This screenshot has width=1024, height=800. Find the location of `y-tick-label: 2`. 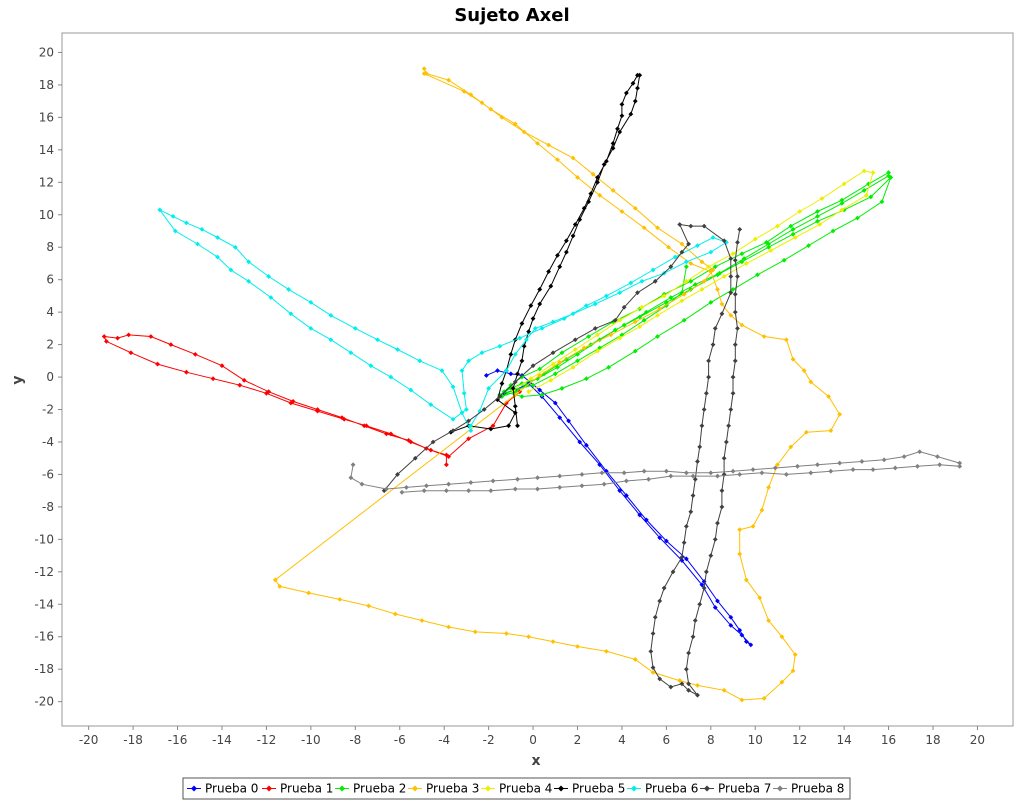

y-tick-label: 2 is located at coordinates (50, 345).